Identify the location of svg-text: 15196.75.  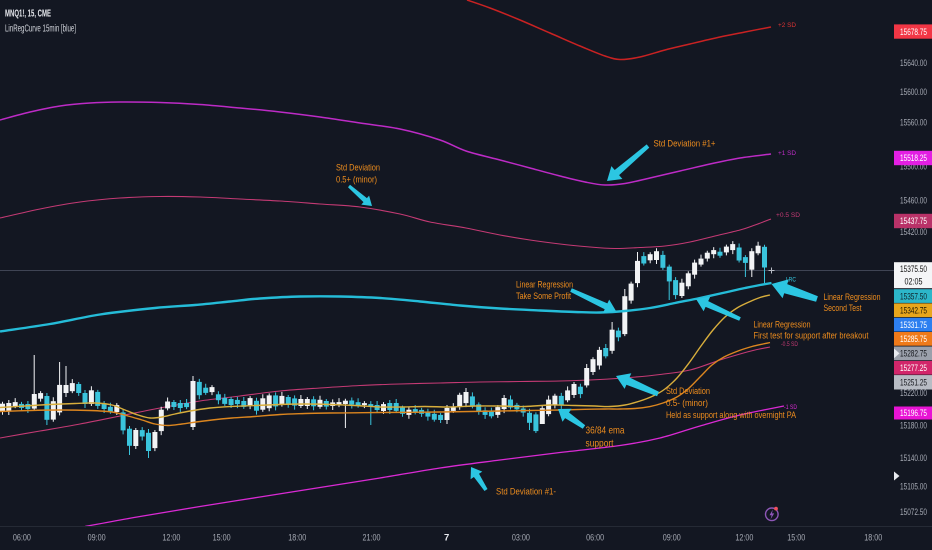
(913, 413).